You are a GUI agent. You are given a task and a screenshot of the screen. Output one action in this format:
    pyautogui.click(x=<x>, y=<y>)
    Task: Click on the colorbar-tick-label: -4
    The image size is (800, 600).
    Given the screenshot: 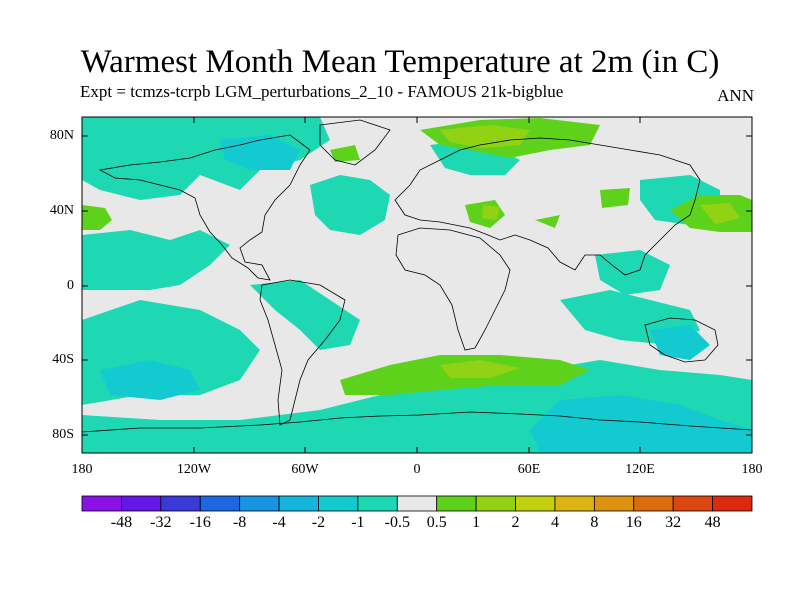 What is the action you would take?
    pyautogui.click(x=279, y=522)
    